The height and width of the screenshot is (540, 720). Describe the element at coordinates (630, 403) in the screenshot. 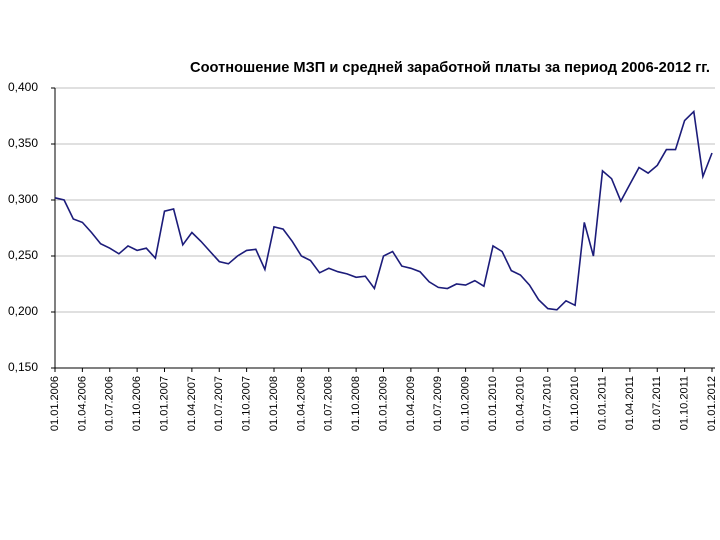

I see `x-tick-label: 01.04.2011` at that location.